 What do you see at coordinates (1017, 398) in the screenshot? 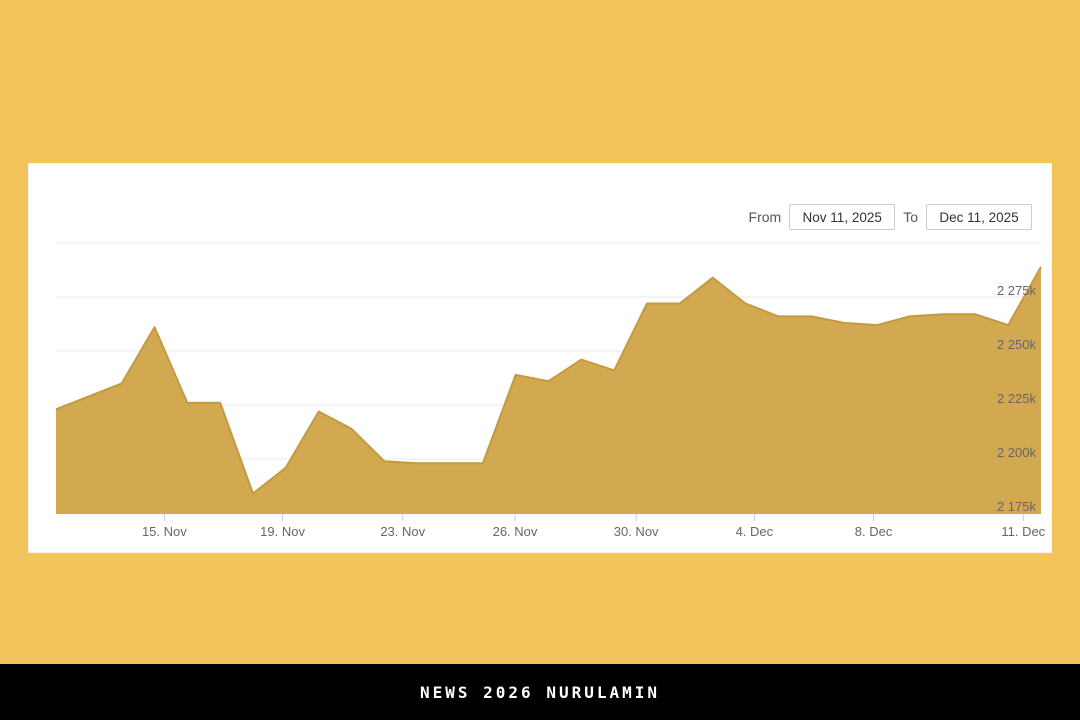
I see `y-axis-label: 2 225k` at bounding box center [1017, 398].